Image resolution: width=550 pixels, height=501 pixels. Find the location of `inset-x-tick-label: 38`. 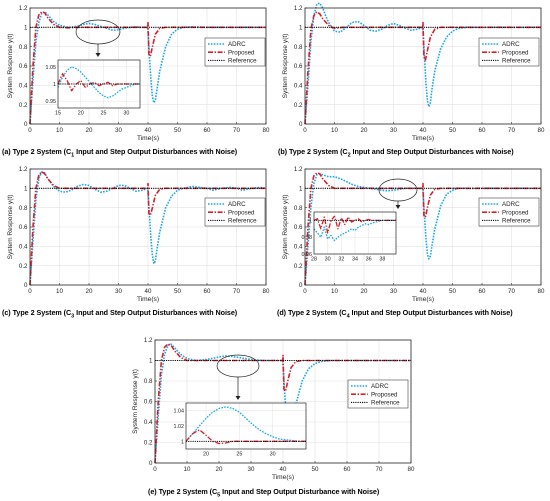

inset-x-tick-label: 38 is located at coordinates (382, 260).